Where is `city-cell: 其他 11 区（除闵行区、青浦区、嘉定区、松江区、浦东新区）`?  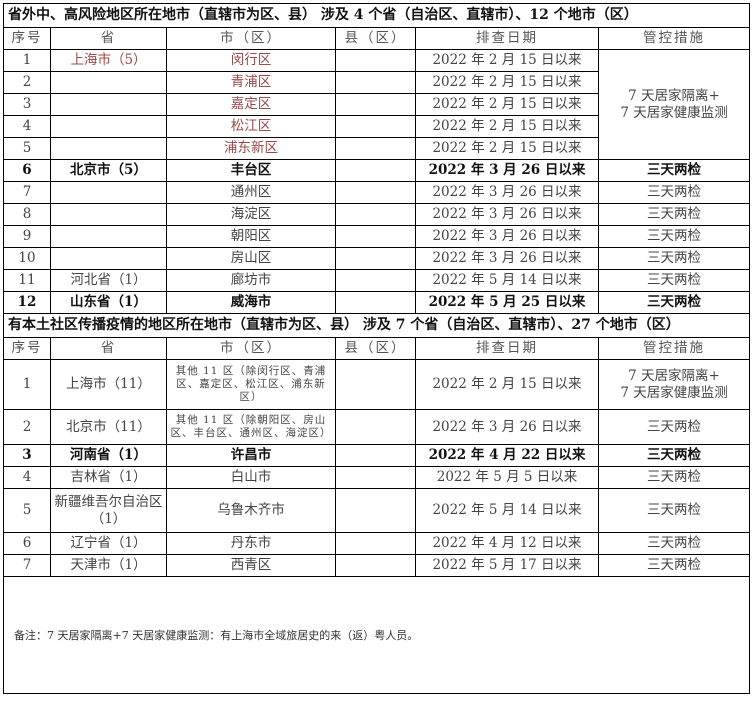
city-cell: 其他 11 区（除闵行区、青浦区、嘉定区、松江区、浦东新区） is located at coordinates (251, 384).